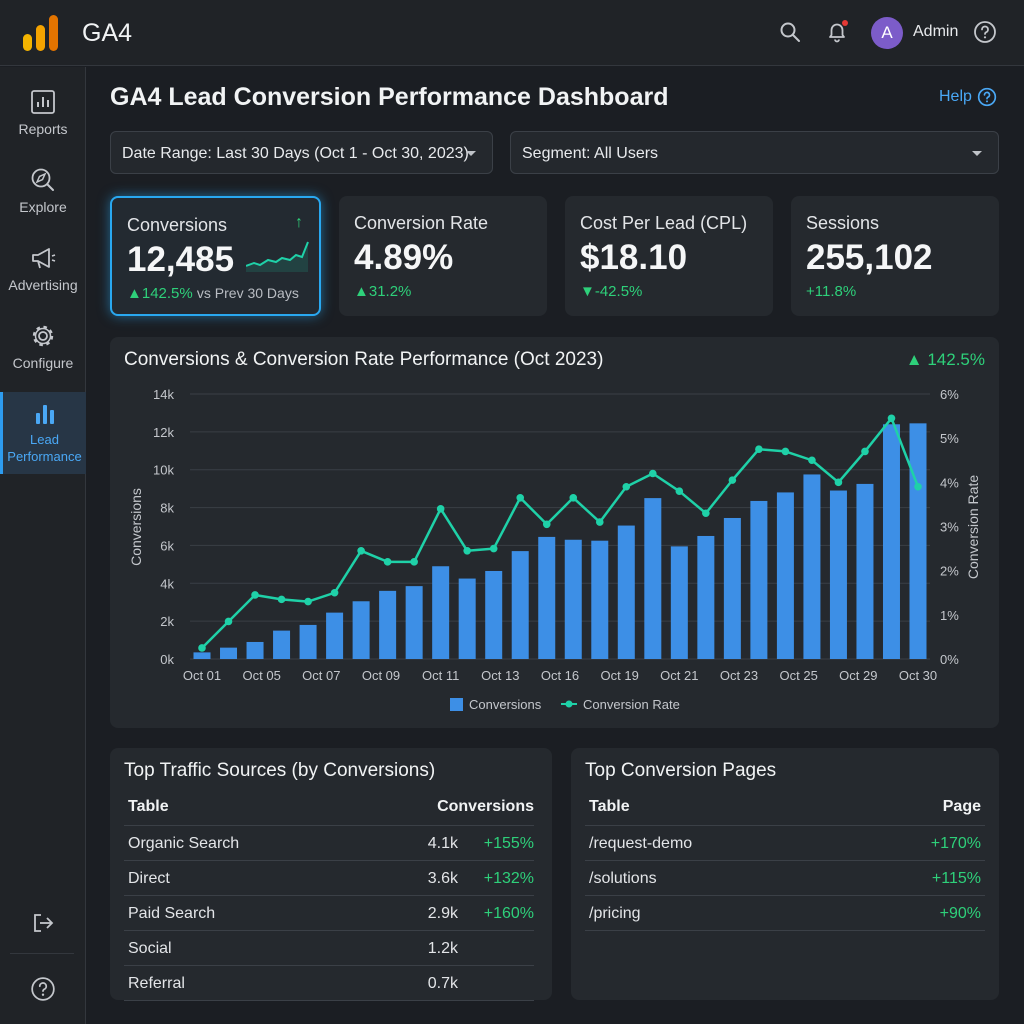 The image size is (1024, 1024). I want to click on sidebar-item-explore: Explore, so click(43, 202).